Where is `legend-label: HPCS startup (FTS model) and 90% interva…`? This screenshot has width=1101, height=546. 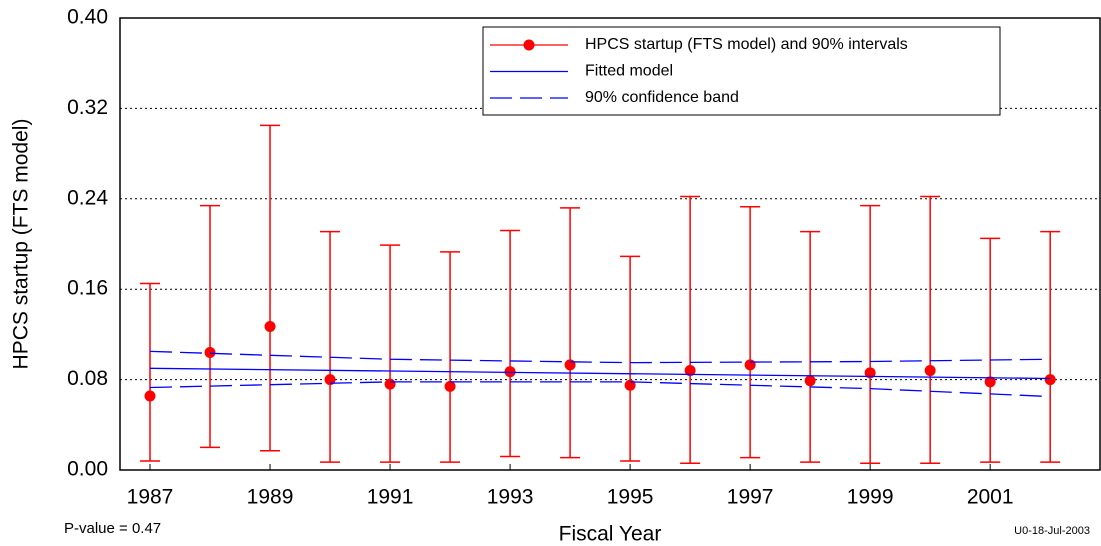
legend-label: HPCS startup (FTS model) and 90% interva… is located at coordinates (746, 44).